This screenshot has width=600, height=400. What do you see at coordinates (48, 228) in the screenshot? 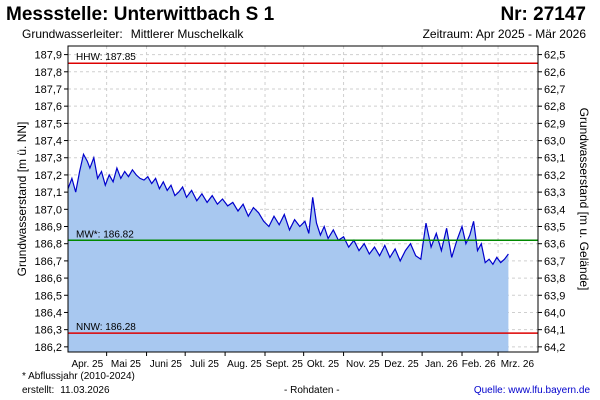
I see `y-tick-label: 186,9` at bounding box center [48, 228].